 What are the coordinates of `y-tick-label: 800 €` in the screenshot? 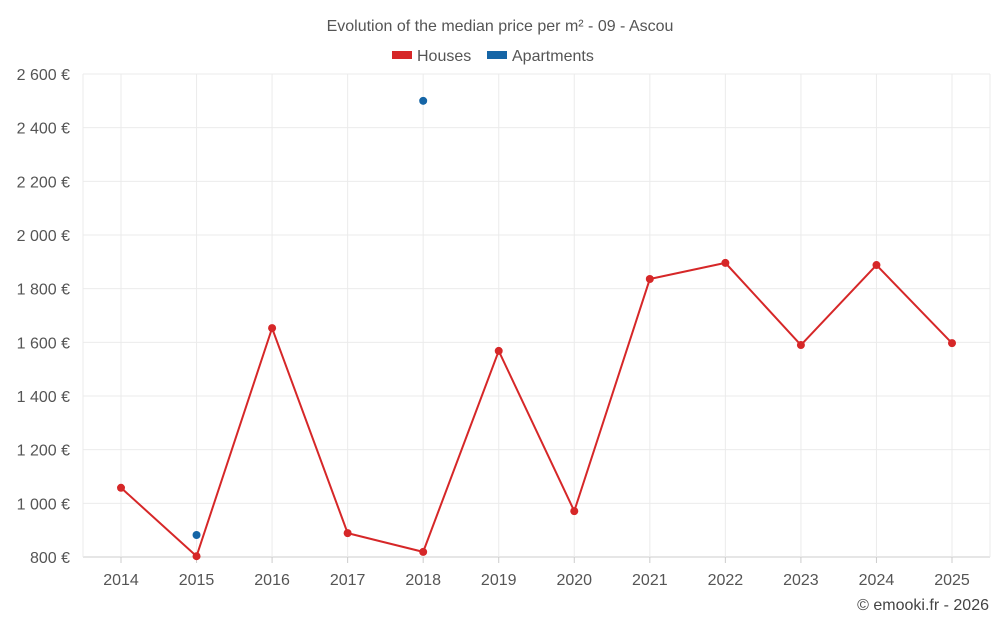 It's located at (50, 558).